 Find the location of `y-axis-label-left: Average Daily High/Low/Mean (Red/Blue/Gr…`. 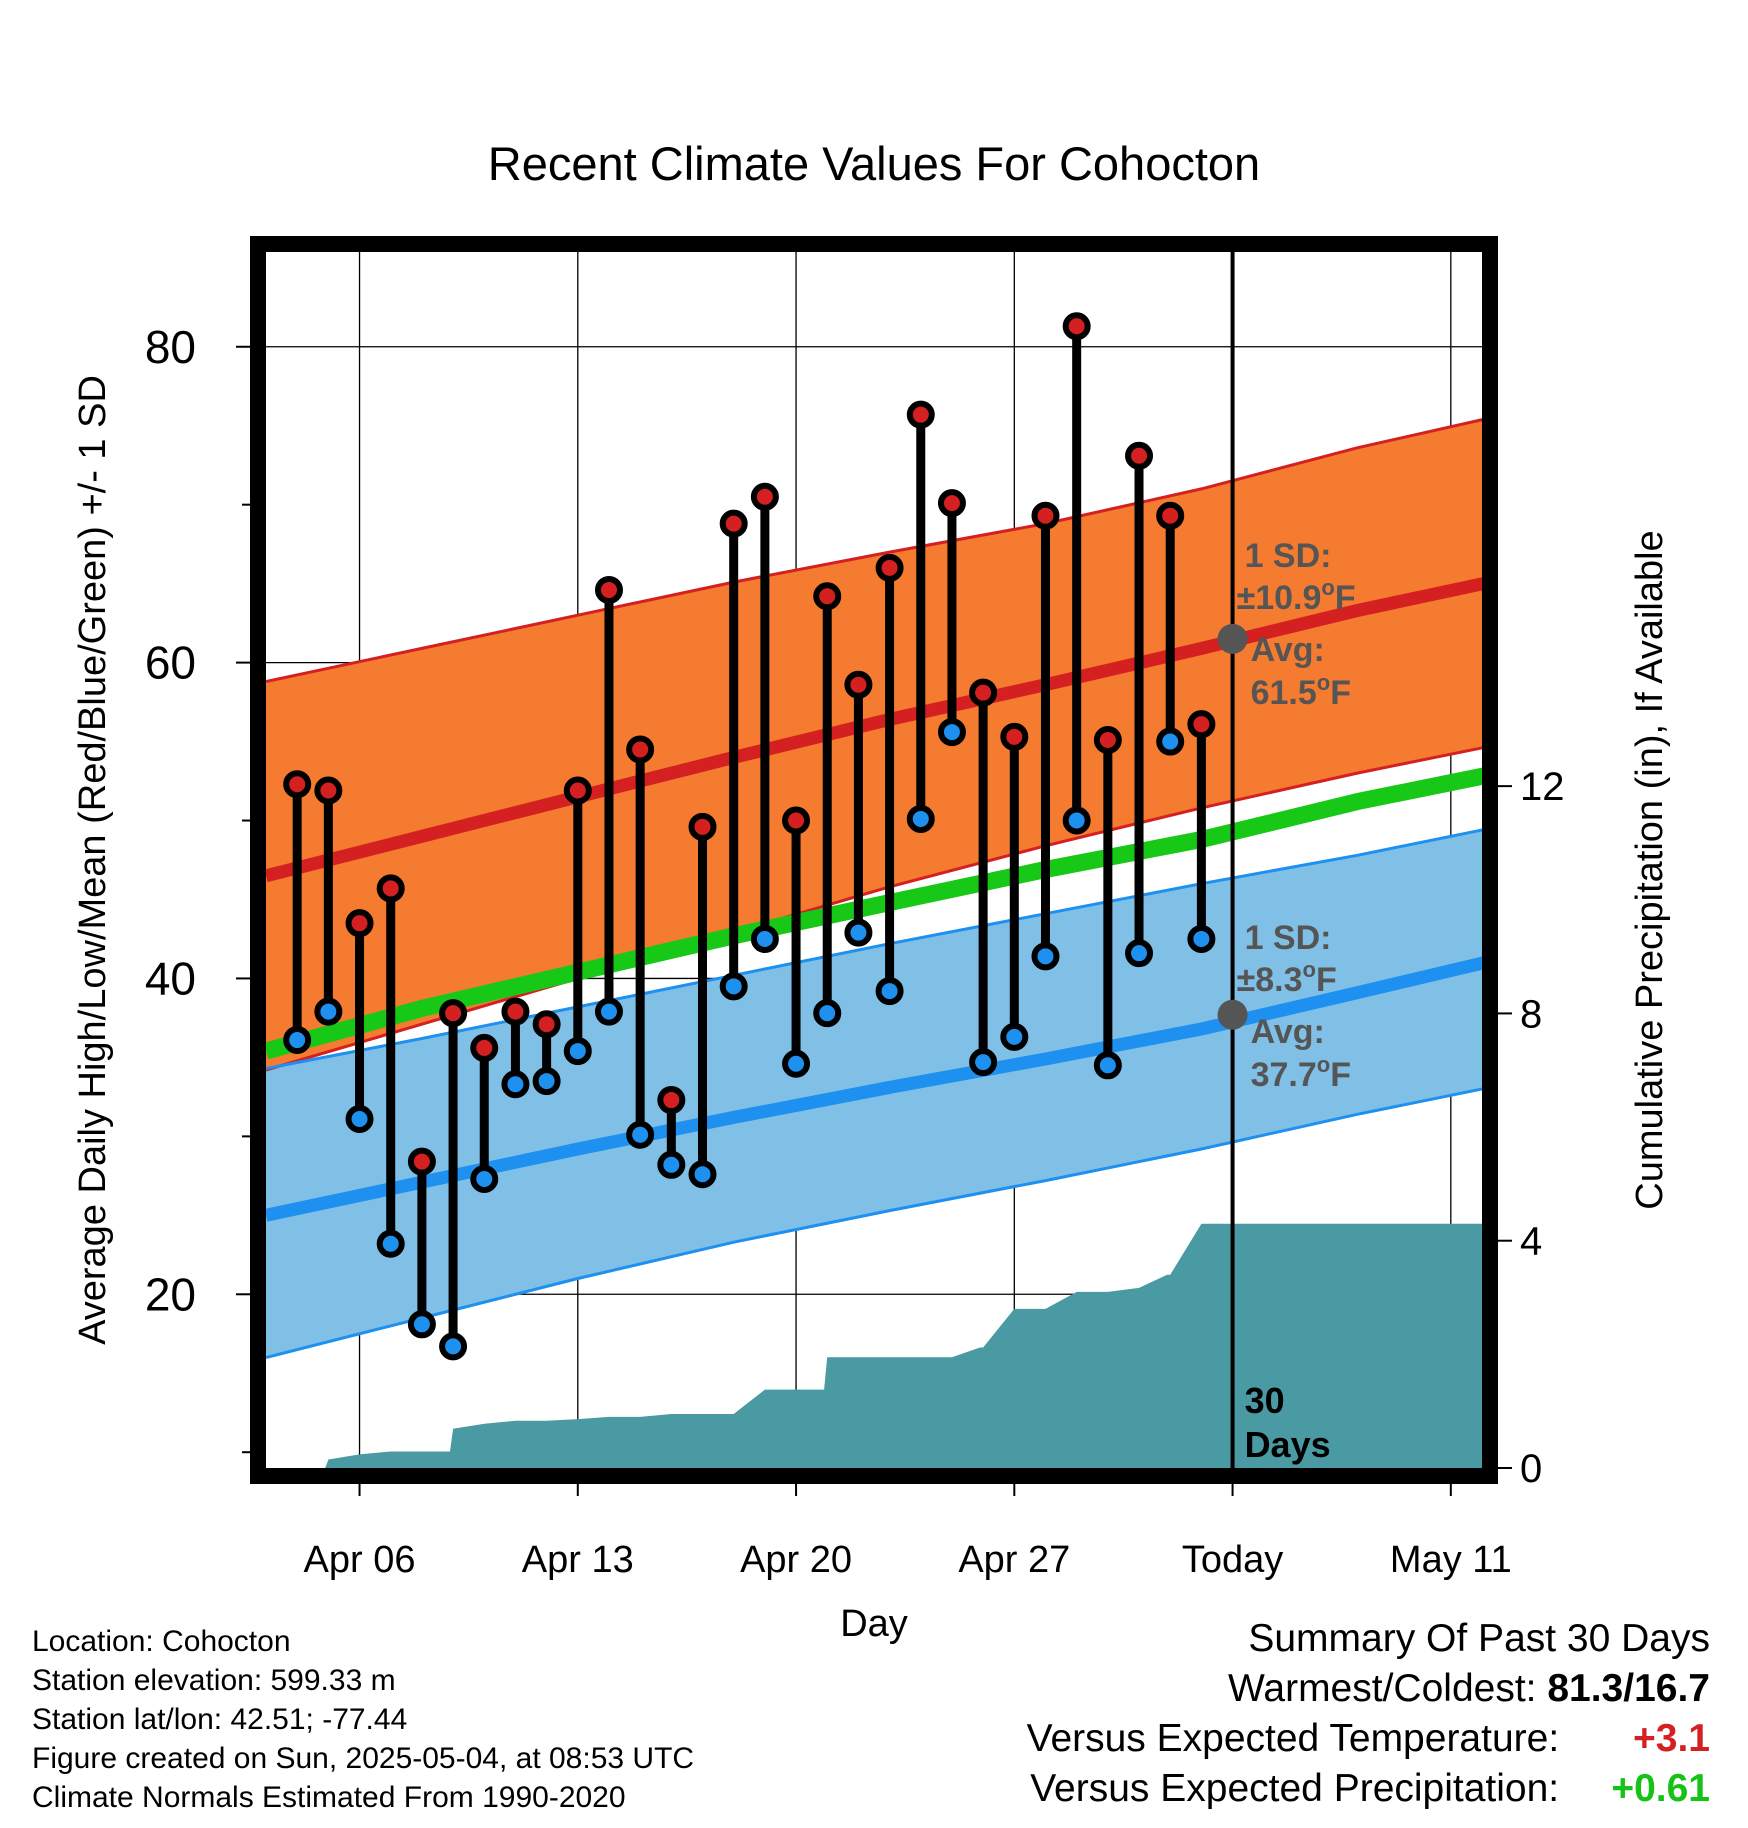

y-axis-label-left: Average Daily High/Low/Mean (Red/Blue/Gr… is located at coordinates (93, 860).